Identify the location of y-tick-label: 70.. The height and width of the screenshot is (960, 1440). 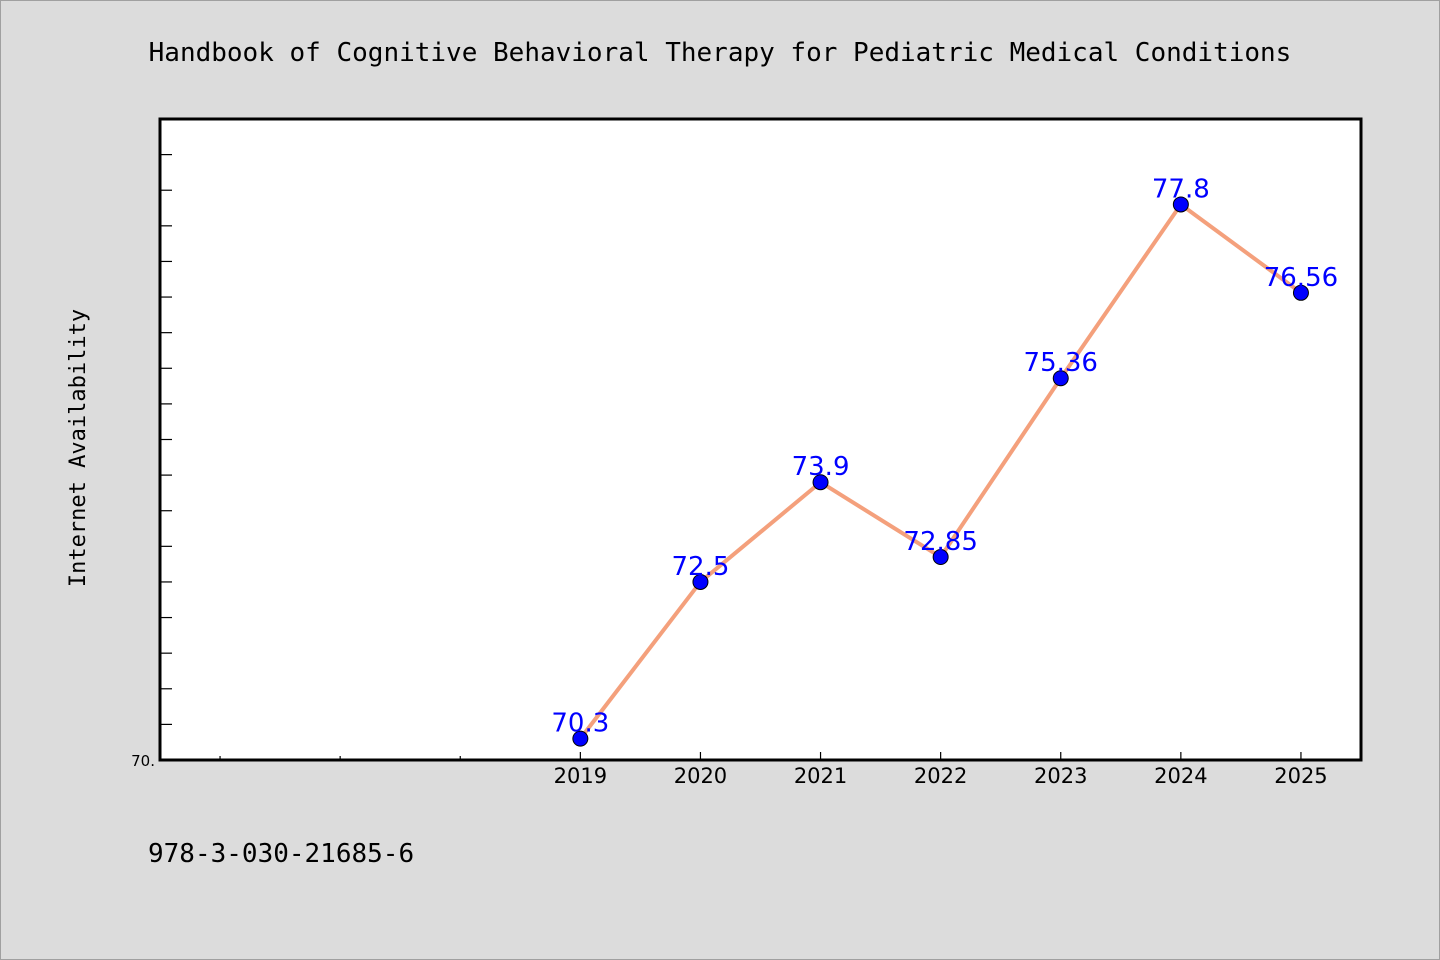
(143, 761).